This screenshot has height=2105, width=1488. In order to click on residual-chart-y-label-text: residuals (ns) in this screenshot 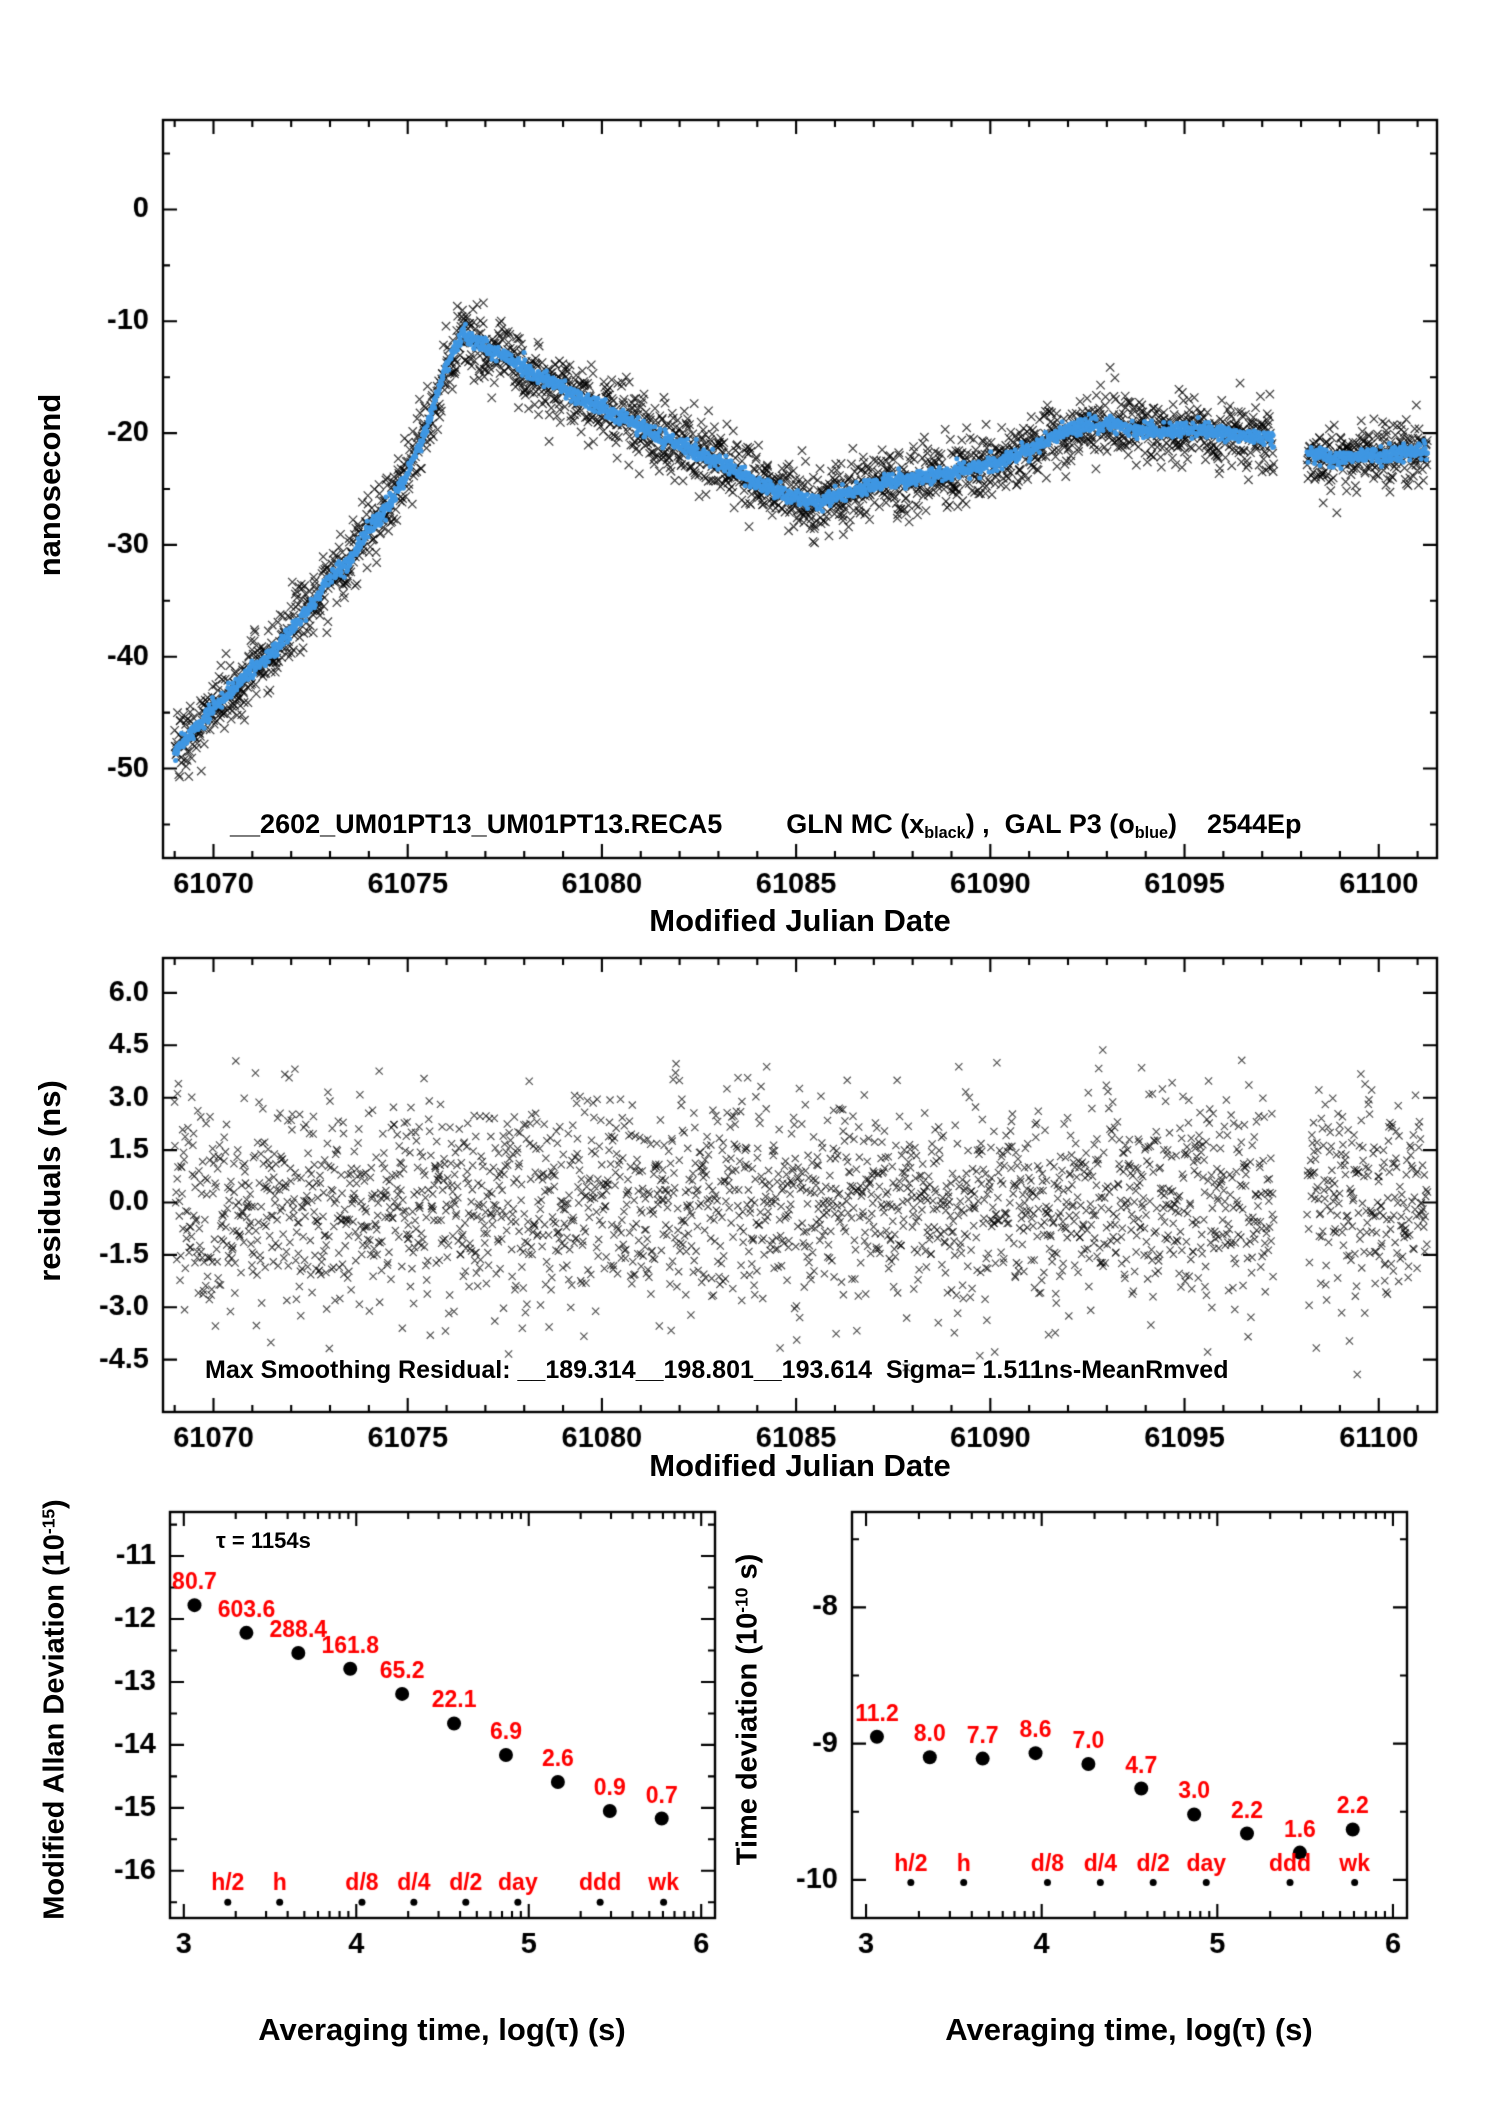, I will do `click(49, 1181)`.